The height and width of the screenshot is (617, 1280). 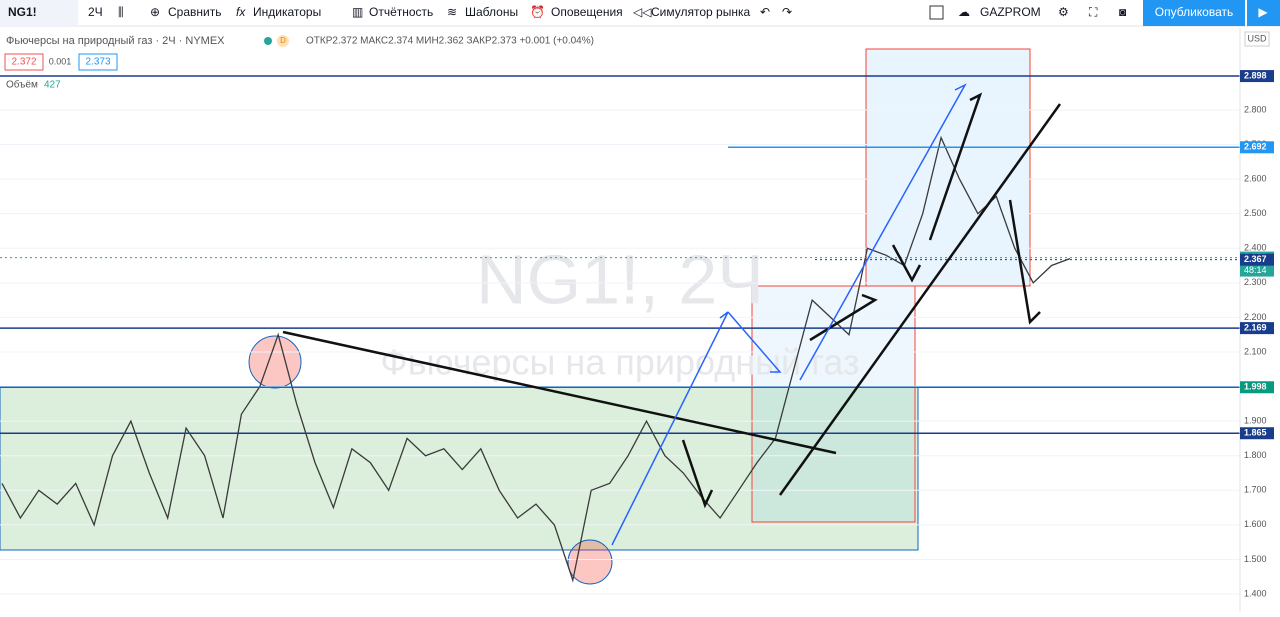 What do you see at coordinates (1255, 109) in the screenshot?
I see `y-tick-label: 2.800` at bounding box center [1255, 109].